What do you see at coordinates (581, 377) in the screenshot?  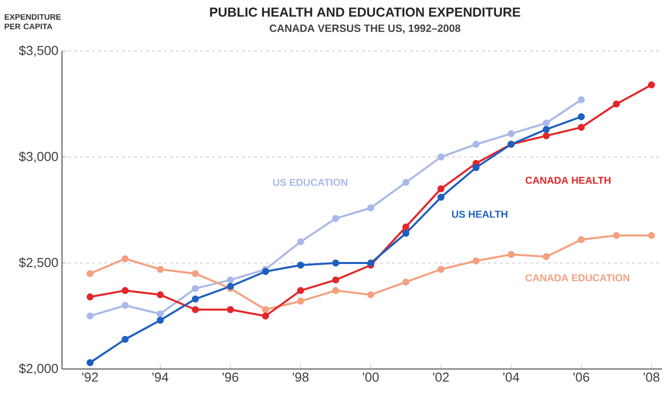 I see `x-tick-label: '06` at bounding box center [581, 377].